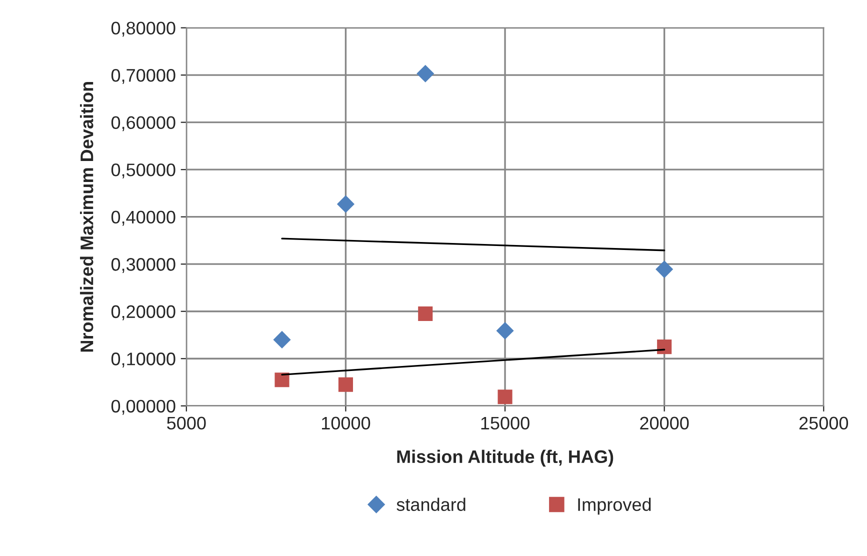 This screenshot has height=556, width=867. I want to click on legend-label: Improved, so click(614, 506).